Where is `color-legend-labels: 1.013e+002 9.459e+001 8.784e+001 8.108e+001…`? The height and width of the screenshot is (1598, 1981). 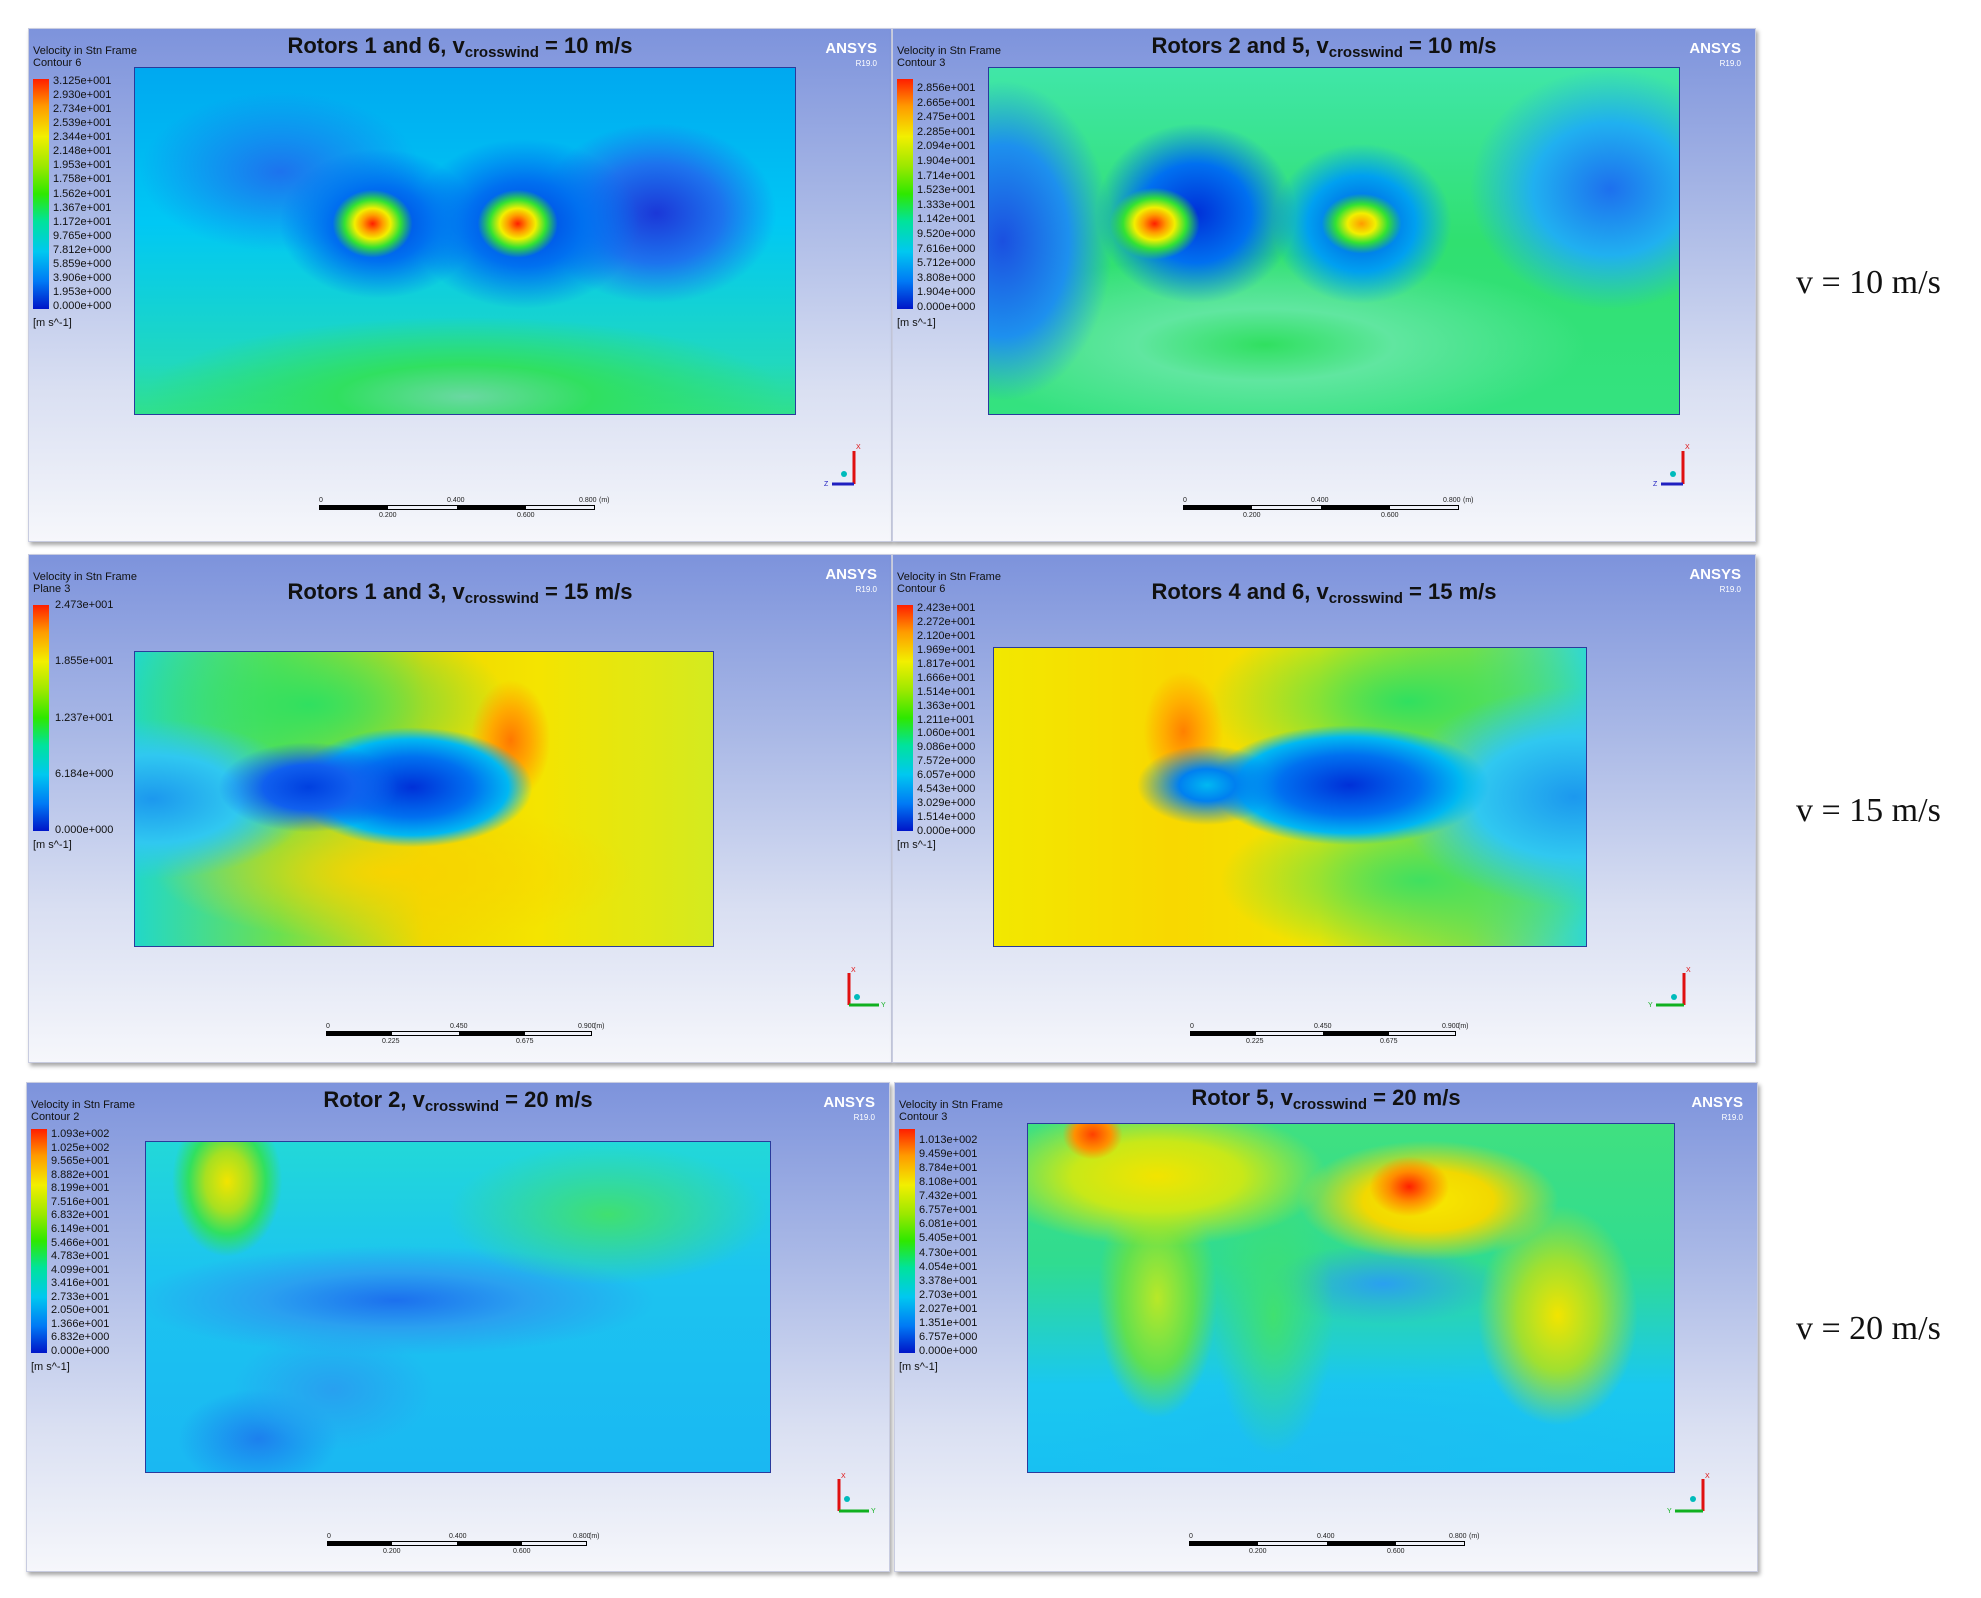
color-legend-labels: 1.013e+002 9.459e+001 8.784e+001 8.108e+001… is located at coordinates (948, 1245).